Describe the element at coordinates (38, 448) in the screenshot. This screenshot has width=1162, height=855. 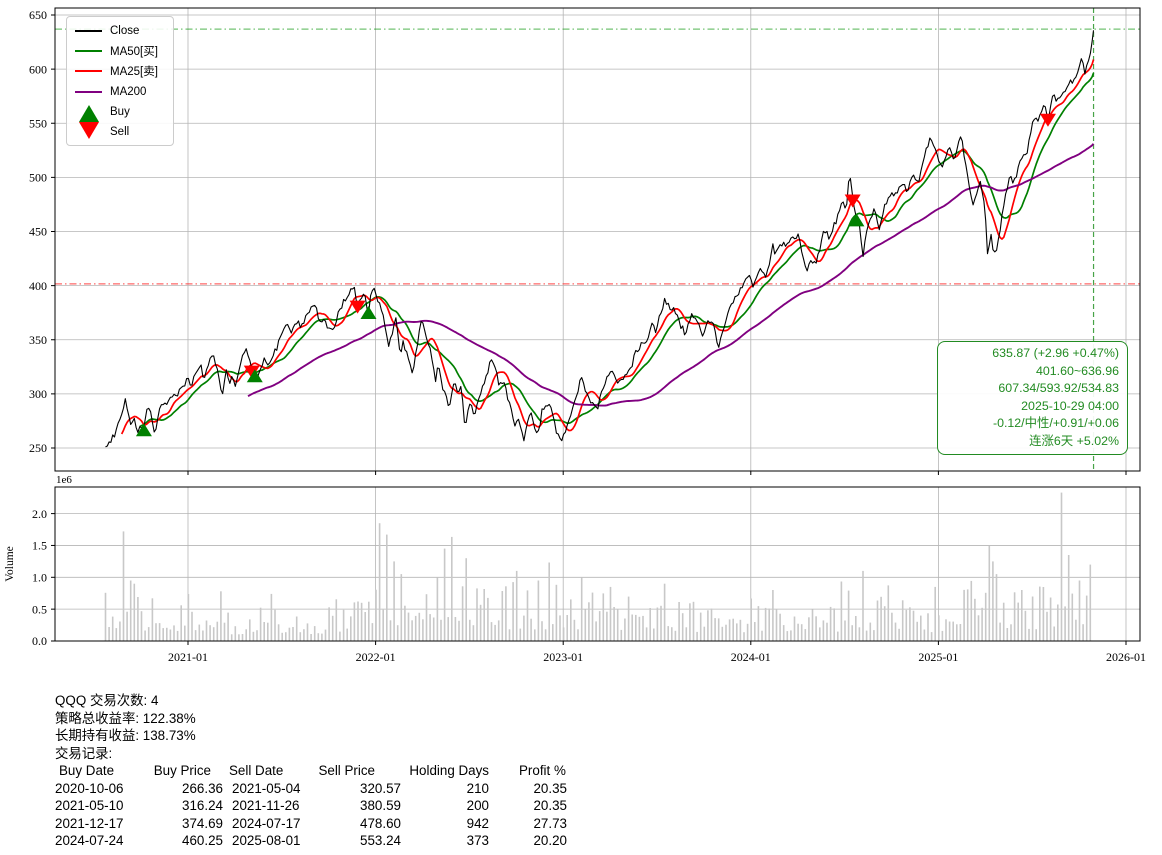
I see `price-tick-label: 250` at that location.